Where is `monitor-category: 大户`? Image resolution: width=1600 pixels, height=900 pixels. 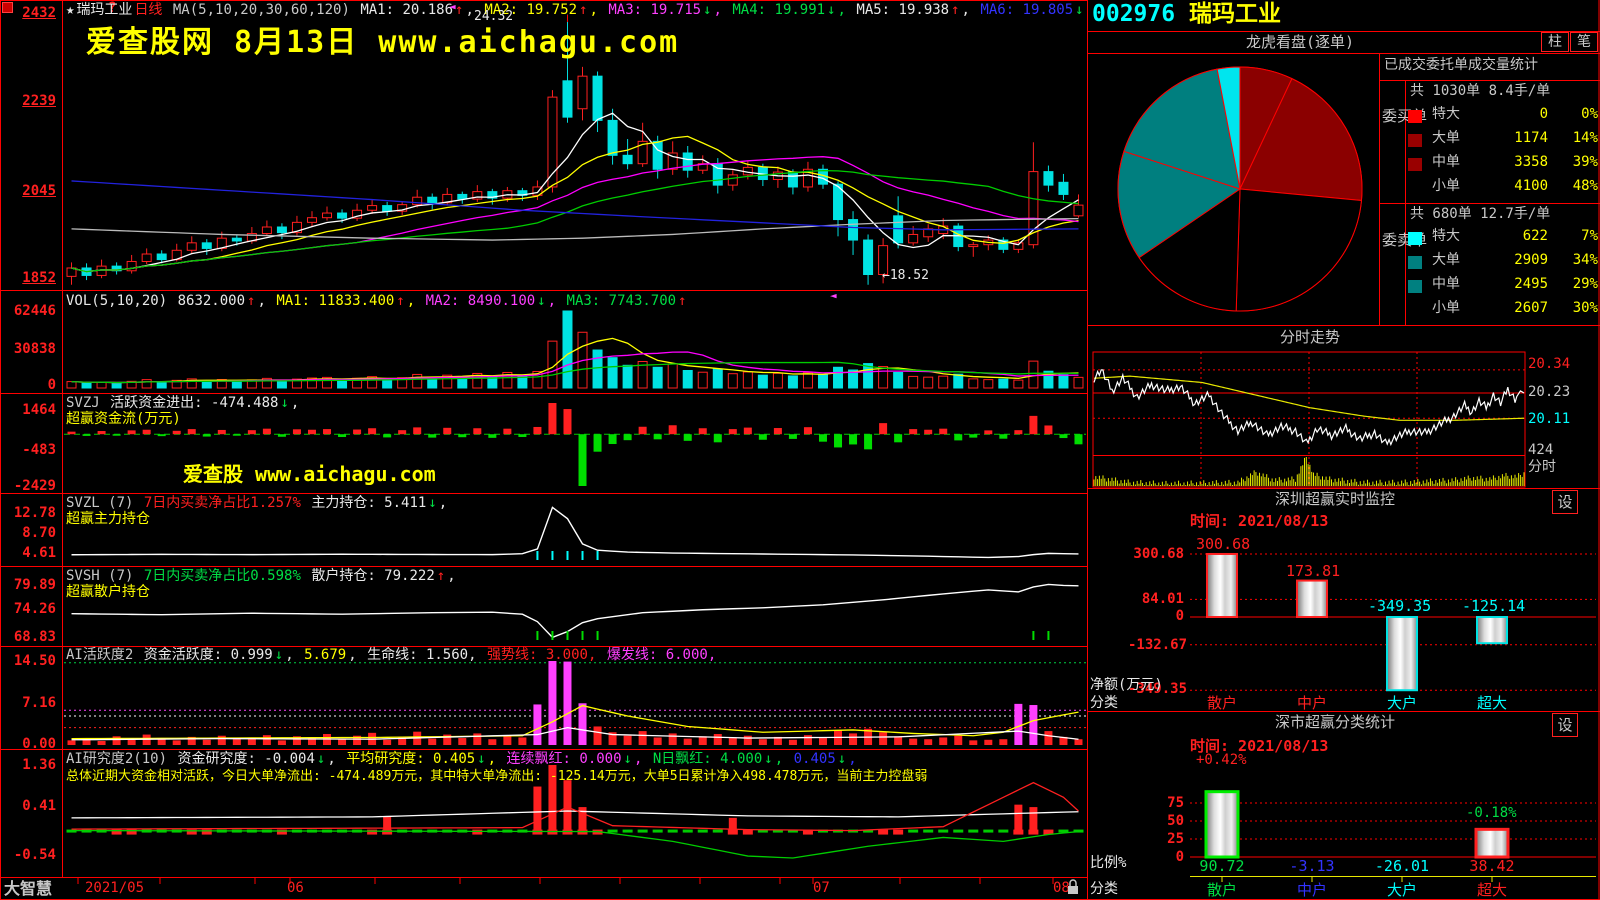 monitor-category: 大户 is located at coordinates (1401, 703).